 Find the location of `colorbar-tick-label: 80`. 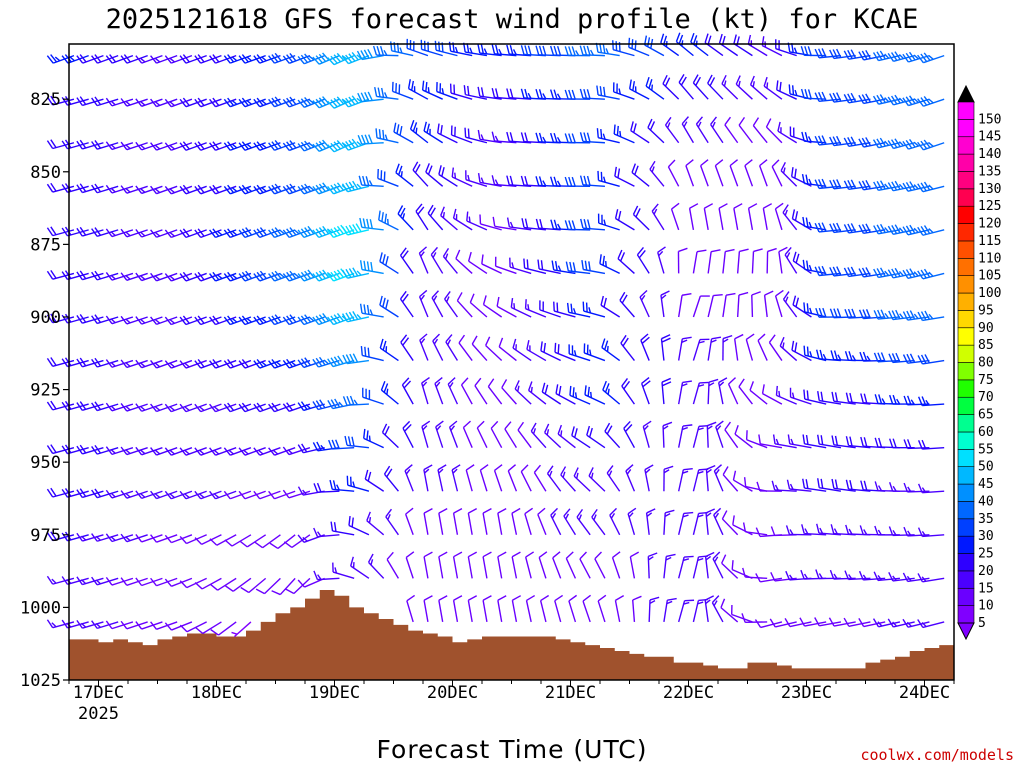

colorbar-tick-label: 80 is located at coordinates (986, 363).